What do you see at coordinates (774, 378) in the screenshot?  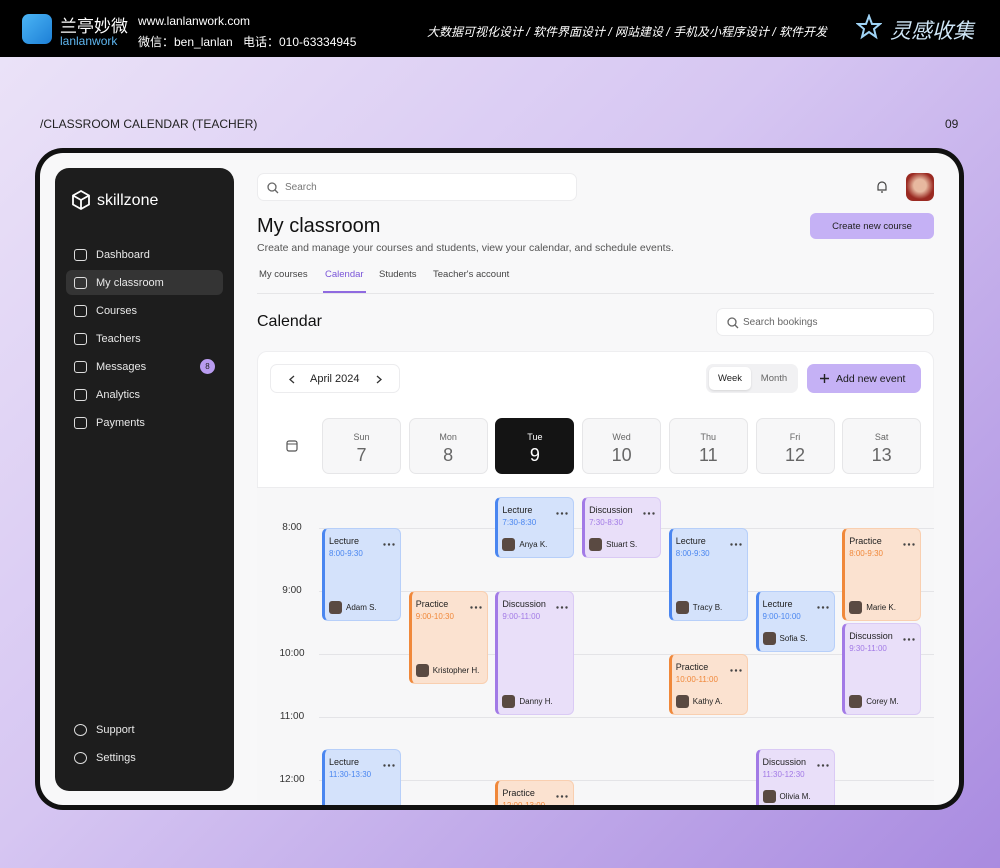 I see `view-option: Month` at bounding box center [774, 378].